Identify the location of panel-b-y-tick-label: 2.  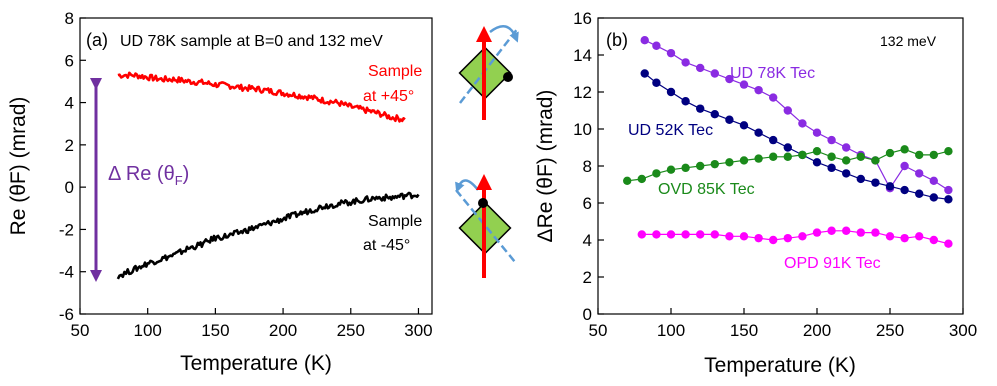
(587, 277).